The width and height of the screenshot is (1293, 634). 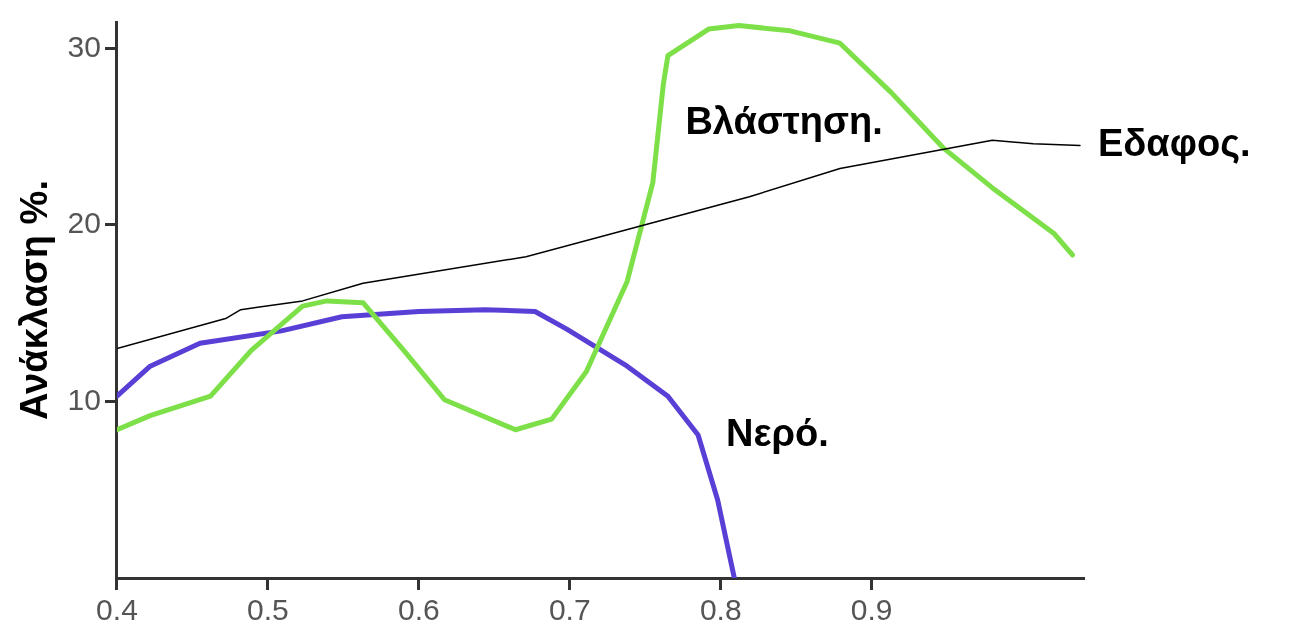 I want to click on y-tick-label: 20, so click(x=84, y=223).